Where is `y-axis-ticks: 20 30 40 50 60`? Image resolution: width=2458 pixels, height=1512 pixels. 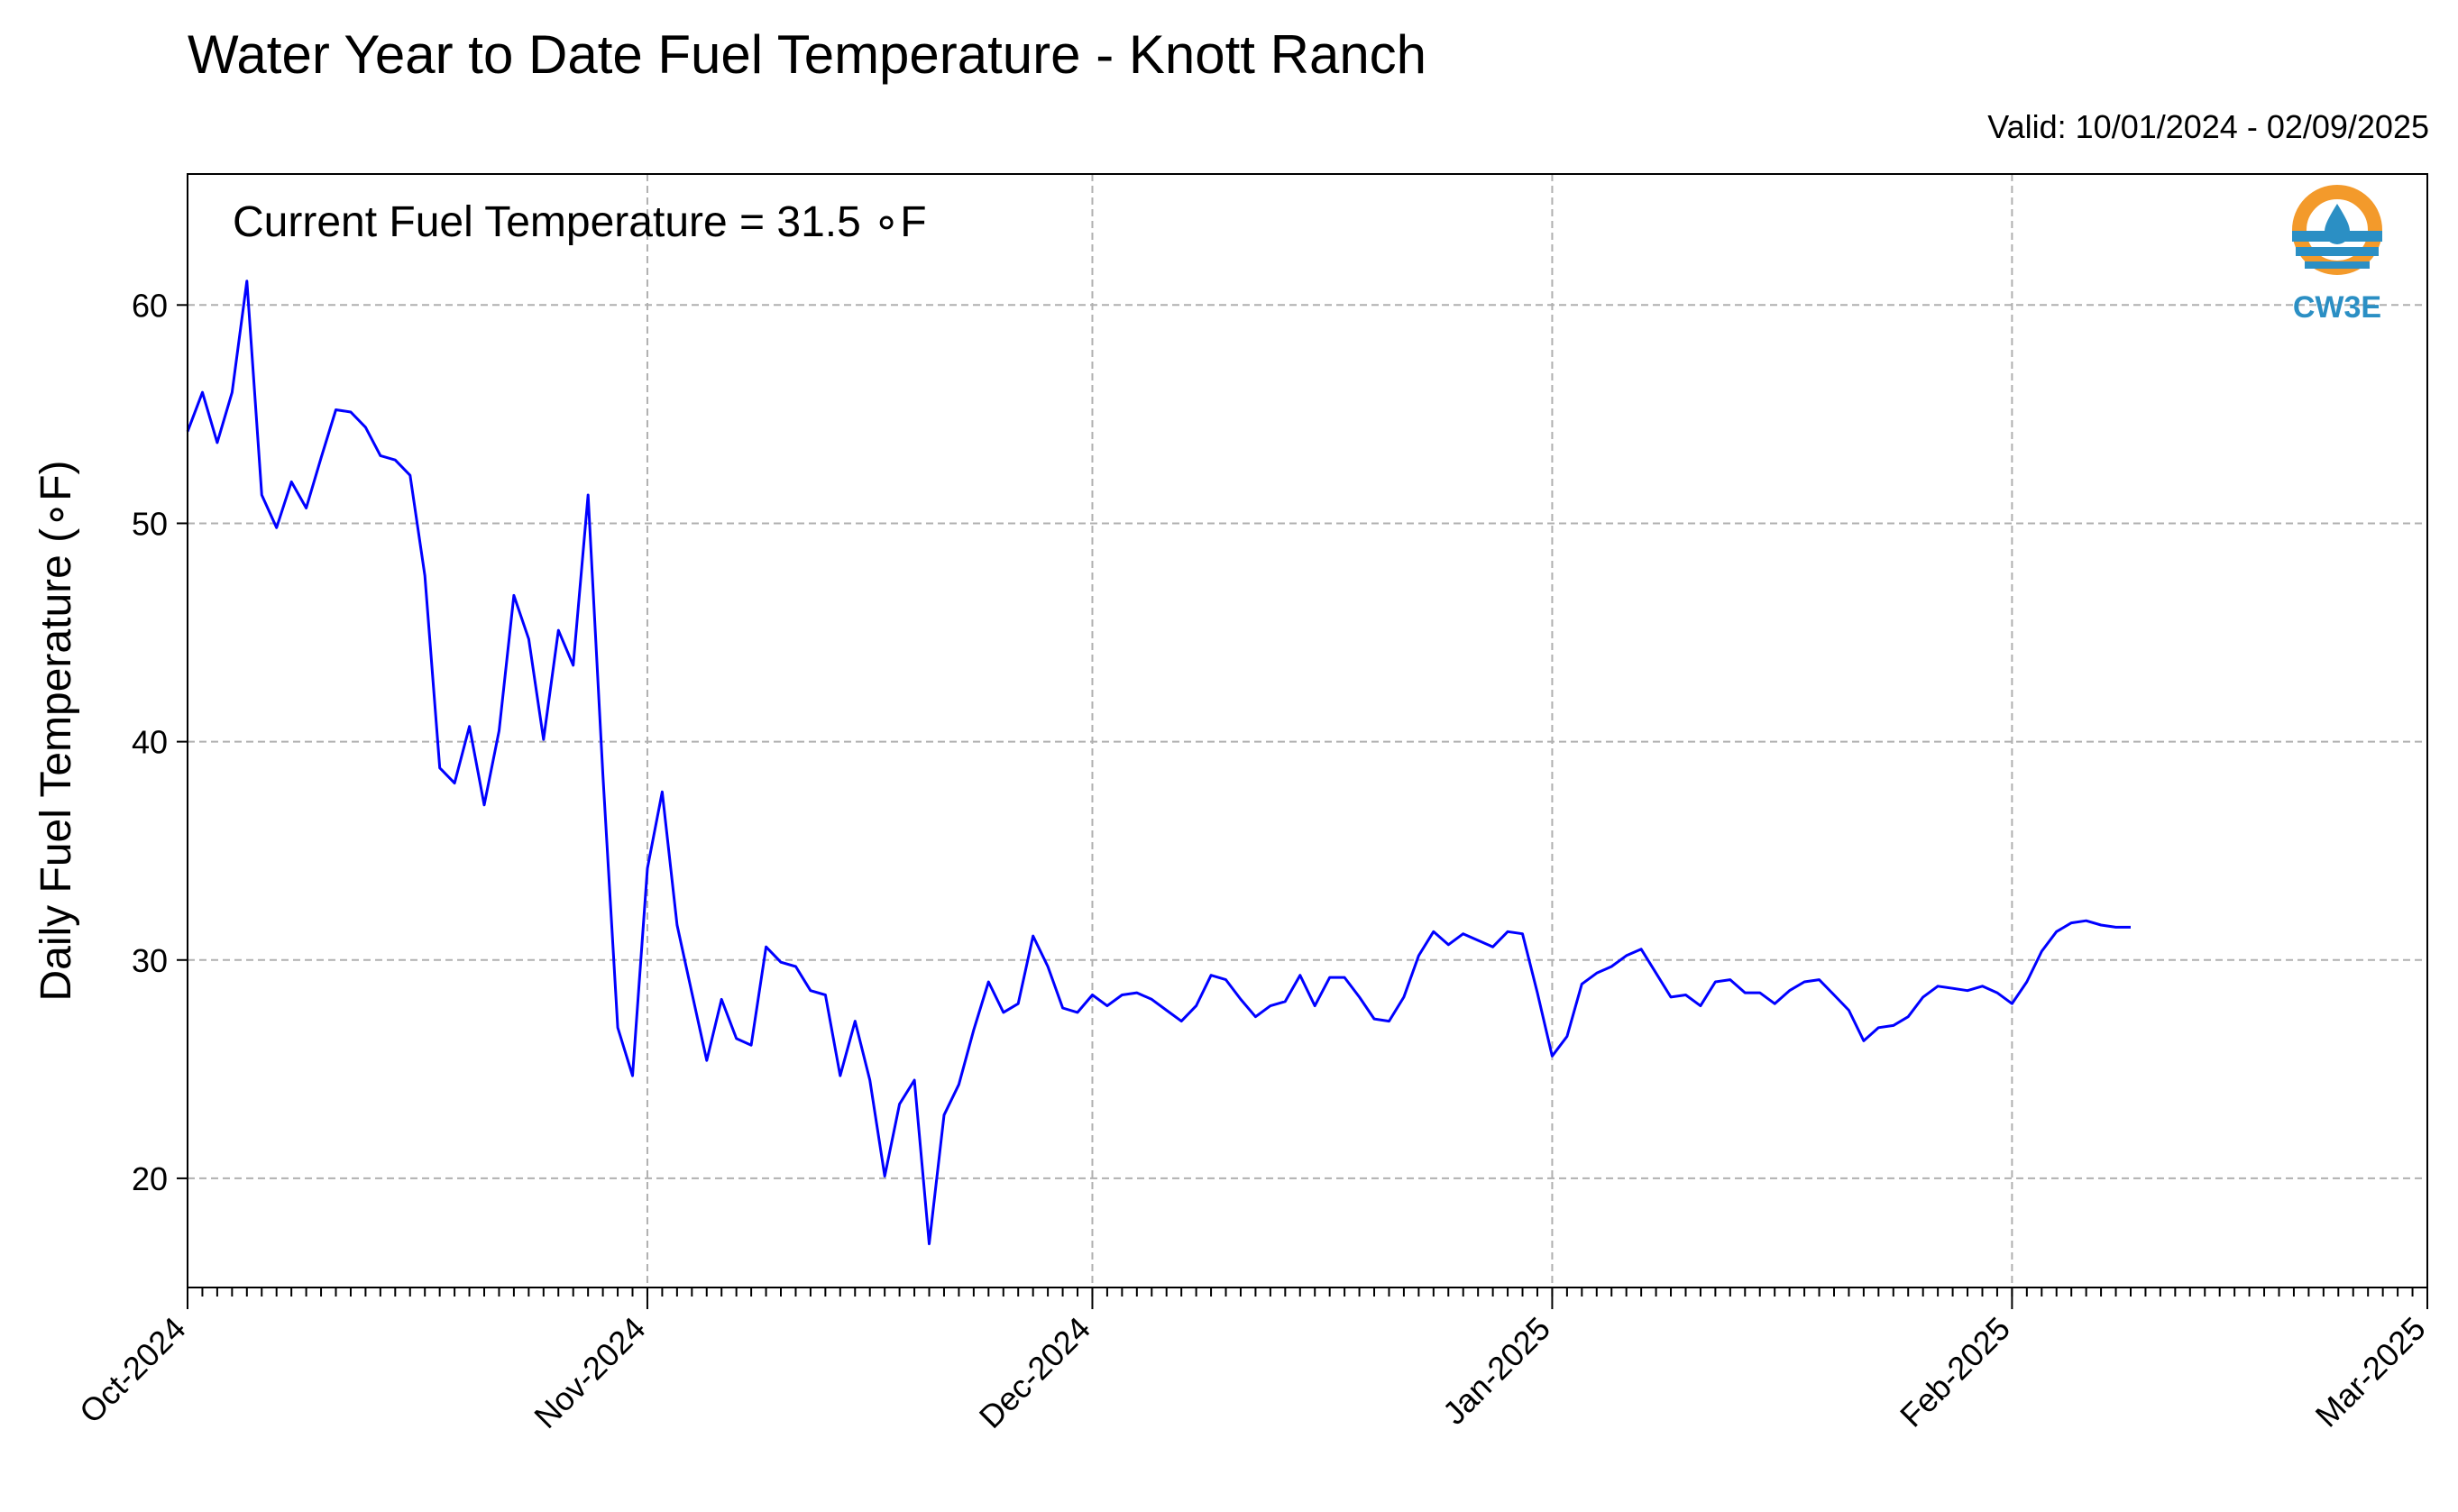
y-axis-ticks: 20 30 40 50 60 is located at coordinates (160, 742).